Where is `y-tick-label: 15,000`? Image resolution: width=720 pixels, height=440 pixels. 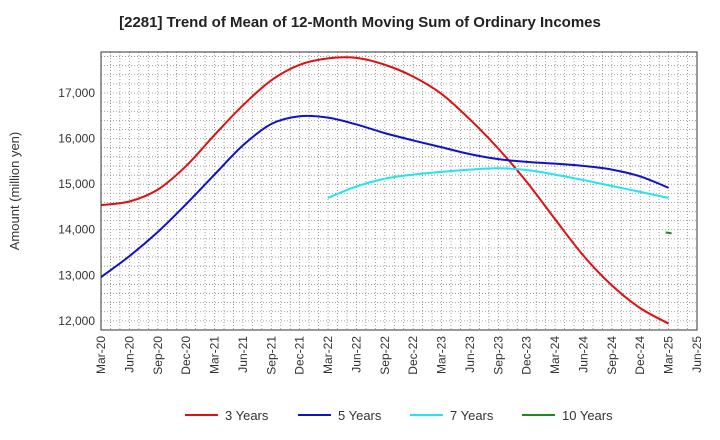 y-tick-label: 15,000 is located at coordinates (76, 184).